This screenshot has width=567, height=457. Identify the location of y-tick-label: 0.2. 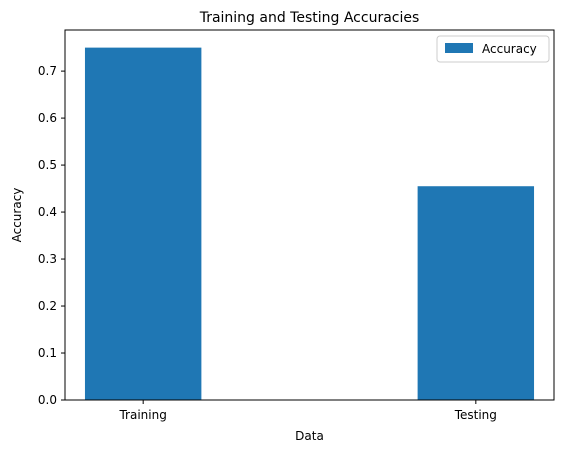
(47, 306).